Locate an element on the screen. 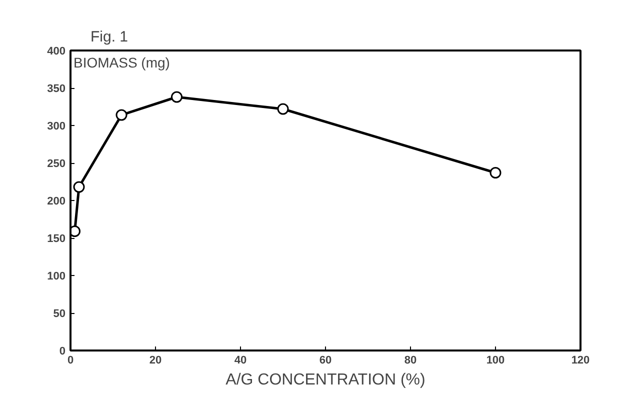 This screenshot has width=626, height=416. x-tick-label: 0 is located at coordinates (70, 360).